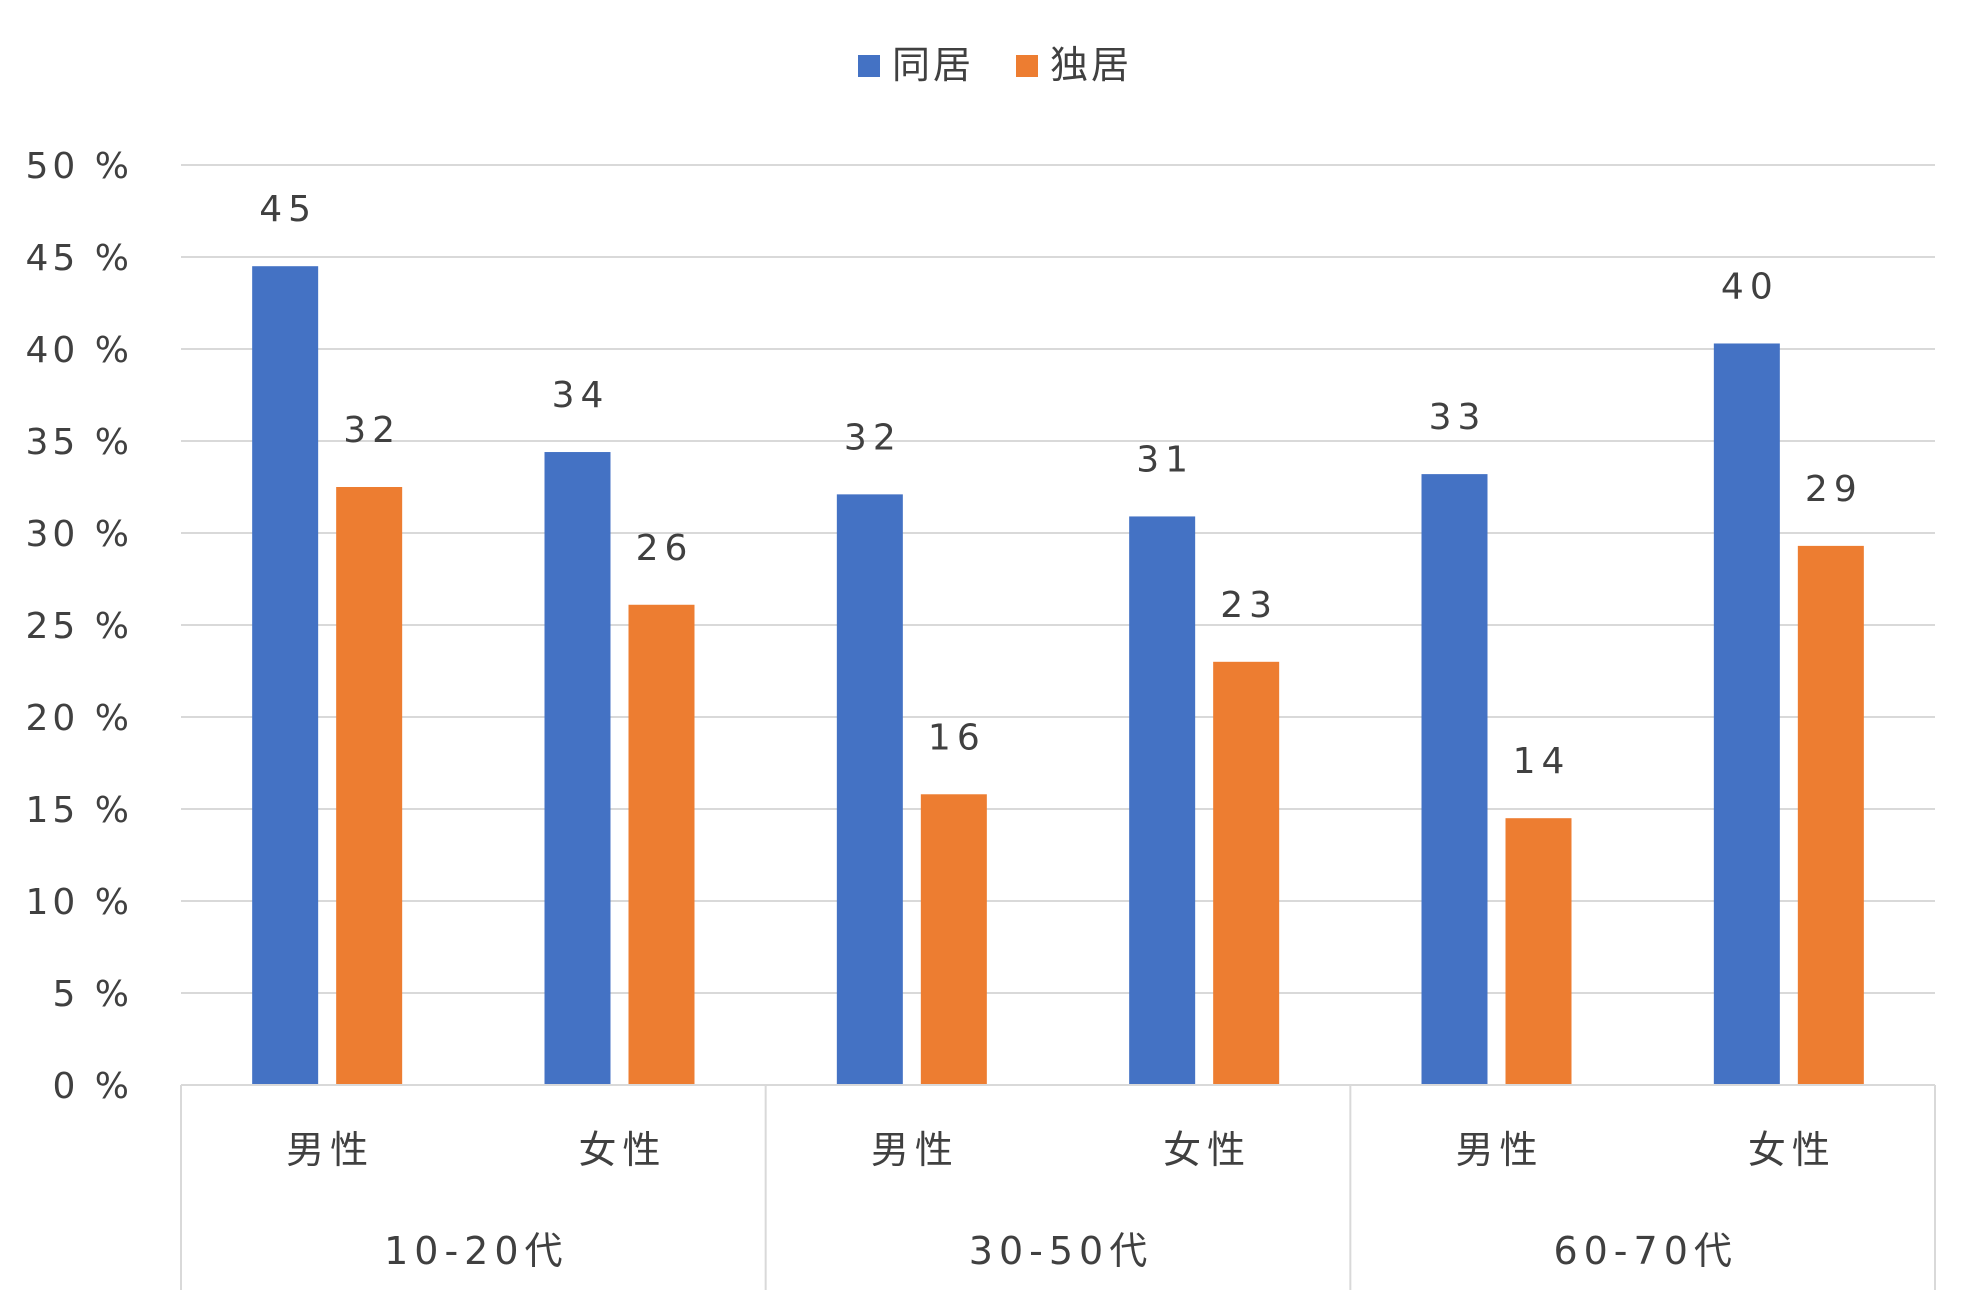 The image size is (1975, 1300). Describe the element at coordinates (79, 534) in the screenshot. I see `y-tick-label: 30 %` at that location.